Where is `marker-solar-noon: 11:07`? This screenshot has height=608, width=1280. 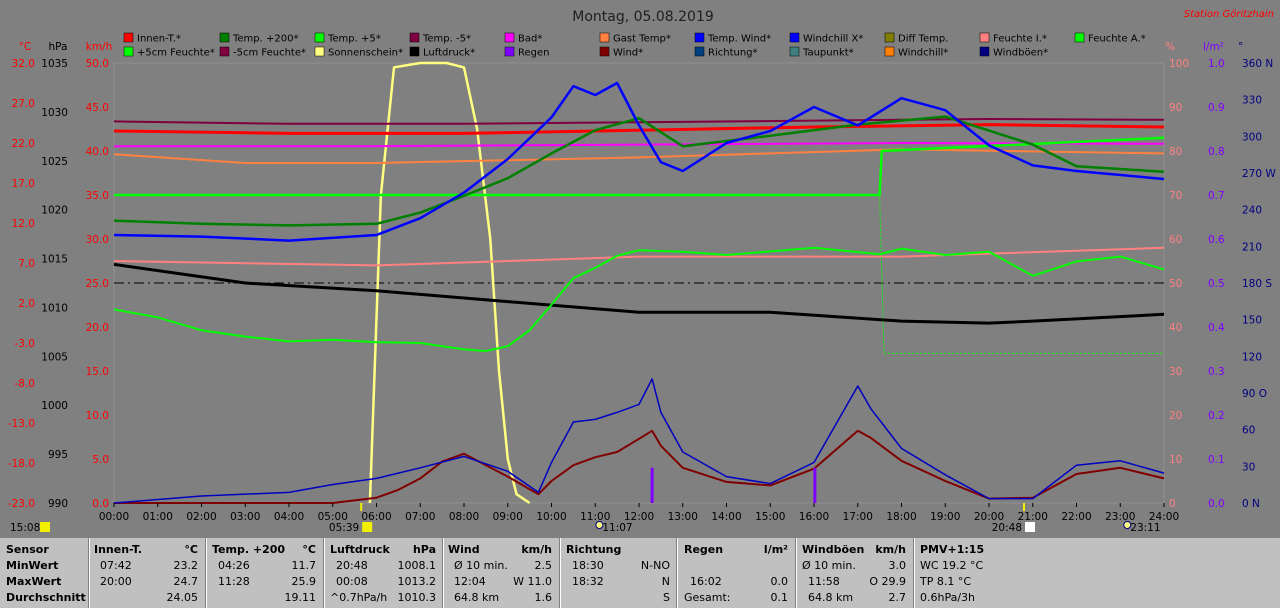 marker-solar-noon: 11:07 is located at coordinates (617, 528).